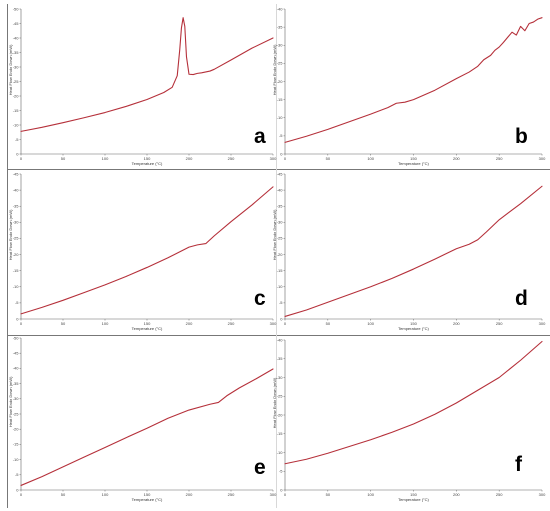  Describe the element at coordinates (260, 298) in the screenshot. I see `panel-label: c` at that location.